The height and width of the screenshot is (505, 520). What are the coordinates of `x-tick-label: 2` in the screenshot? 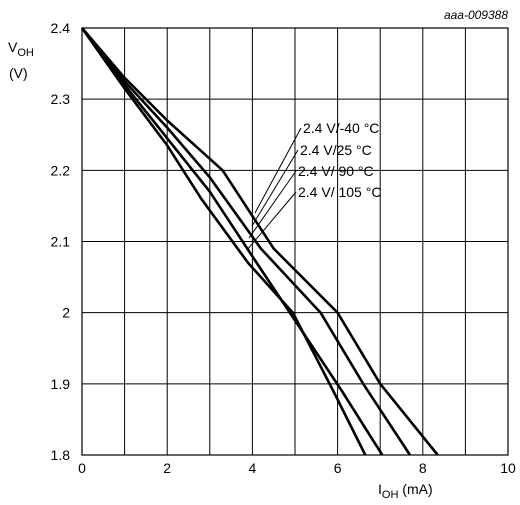 It's located at (167, 468).